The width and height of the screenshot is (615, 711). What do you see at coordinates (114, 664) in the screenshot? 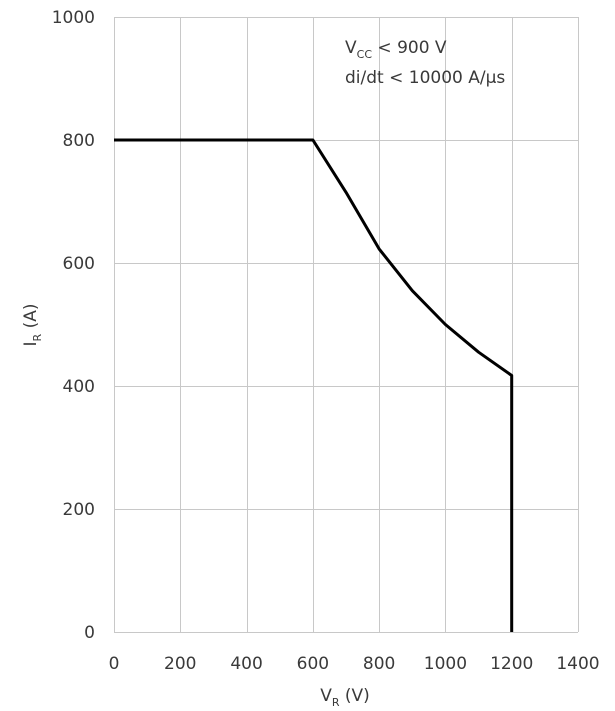
I see `x-tick-label: 0` at bounding box center [114, 664].